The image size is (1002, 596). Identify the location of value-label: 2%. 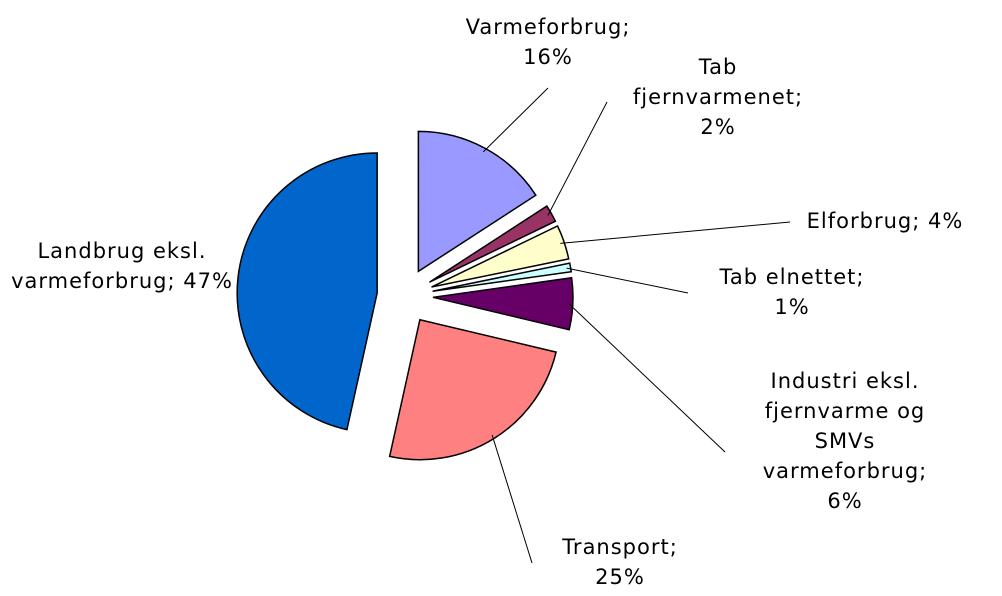
(718, 127).